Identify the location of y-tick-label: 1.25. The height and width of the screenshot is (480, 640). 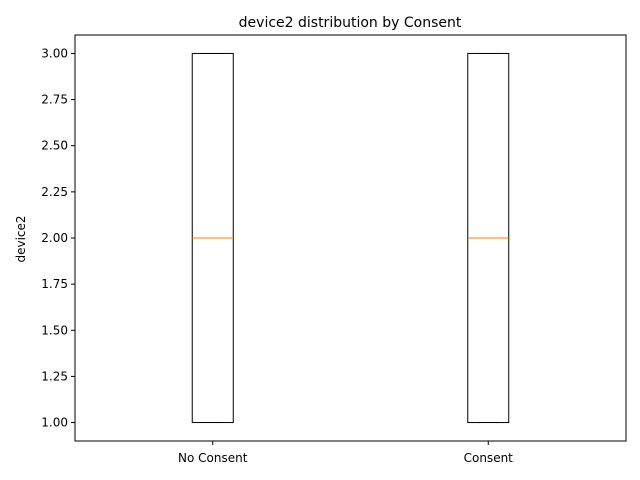
(54, 376).